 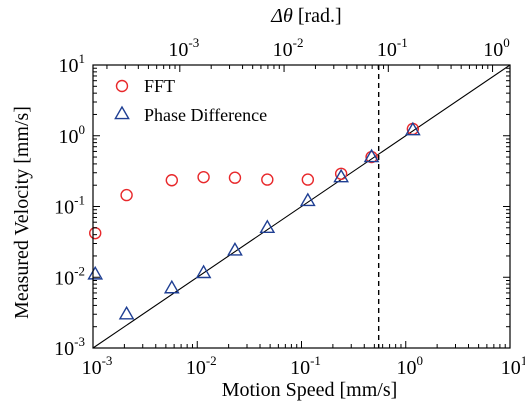 I want to click on x-axis-label: Motion Speed [mm/s], so click(x=310, y=390).